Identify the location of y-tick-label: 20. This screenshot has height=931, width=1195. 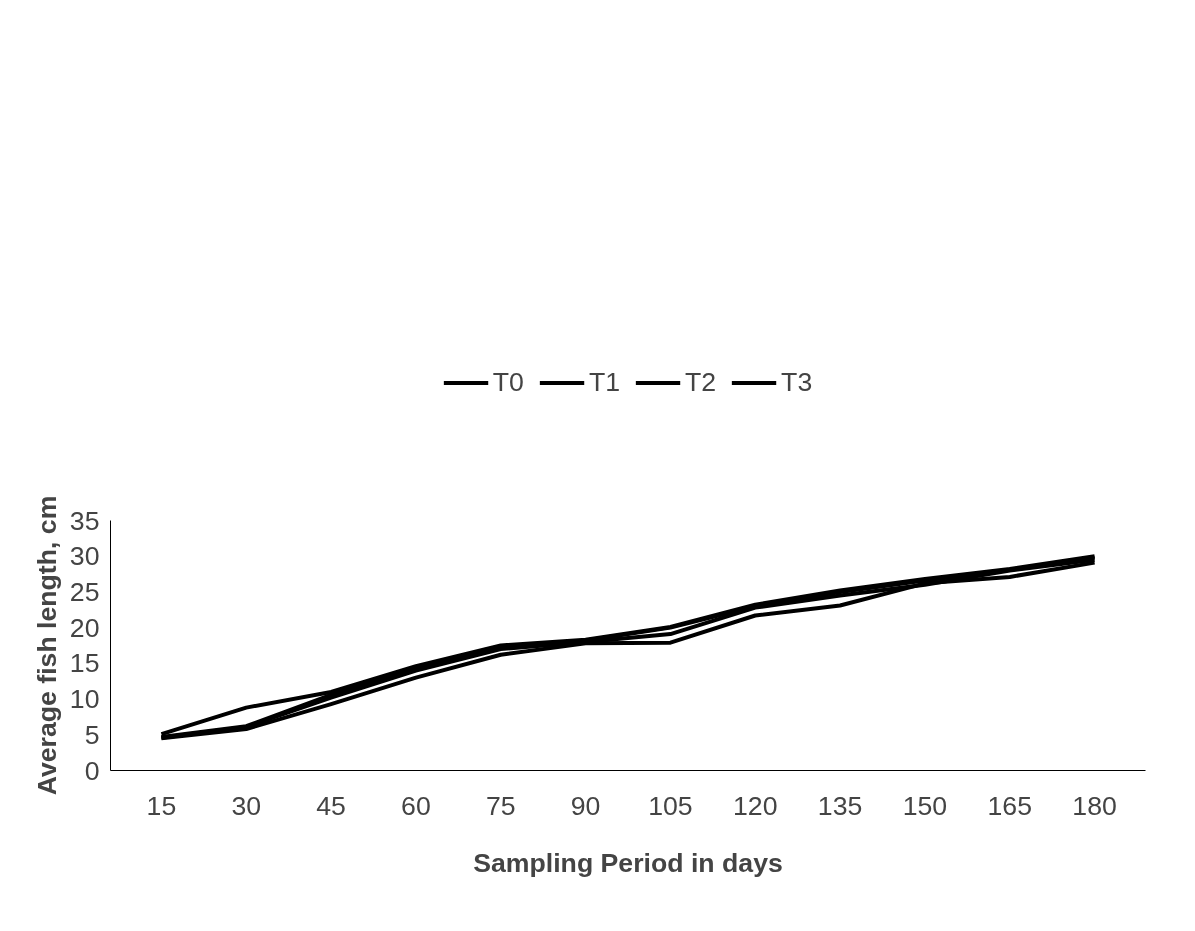
(84, 627).